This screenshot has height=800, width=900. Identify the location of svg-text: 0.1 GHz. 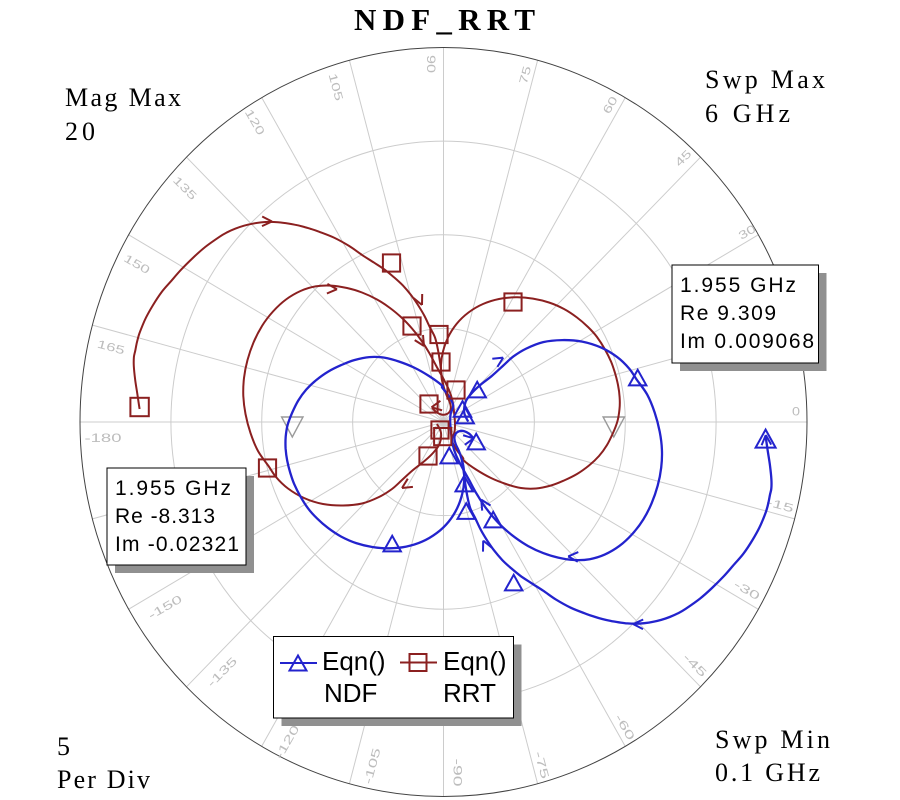
(767, 772).